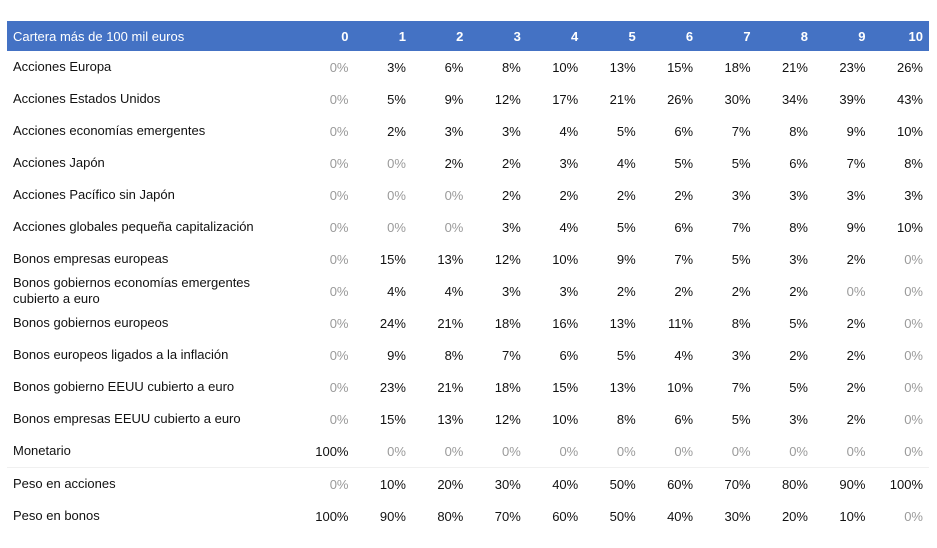  I want to click on table-cell: 26%, so click(680, 99).